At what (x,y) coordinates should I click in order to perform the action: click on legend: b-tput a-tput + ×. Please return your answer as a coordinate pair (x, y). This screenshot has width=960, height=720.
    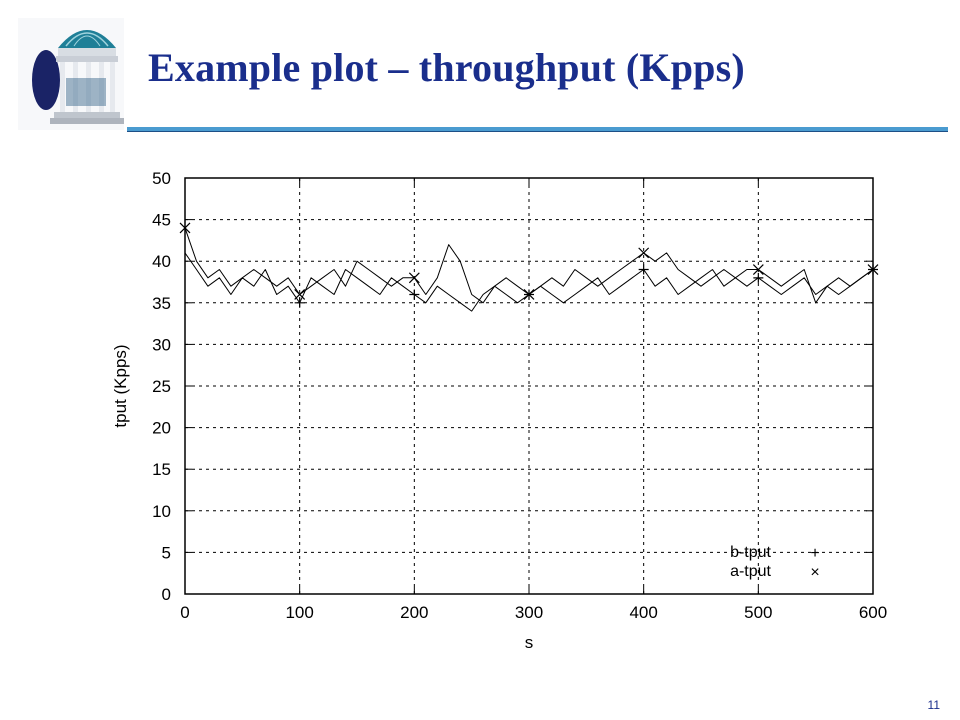
    Looking at the image, I should click on (775, 562).